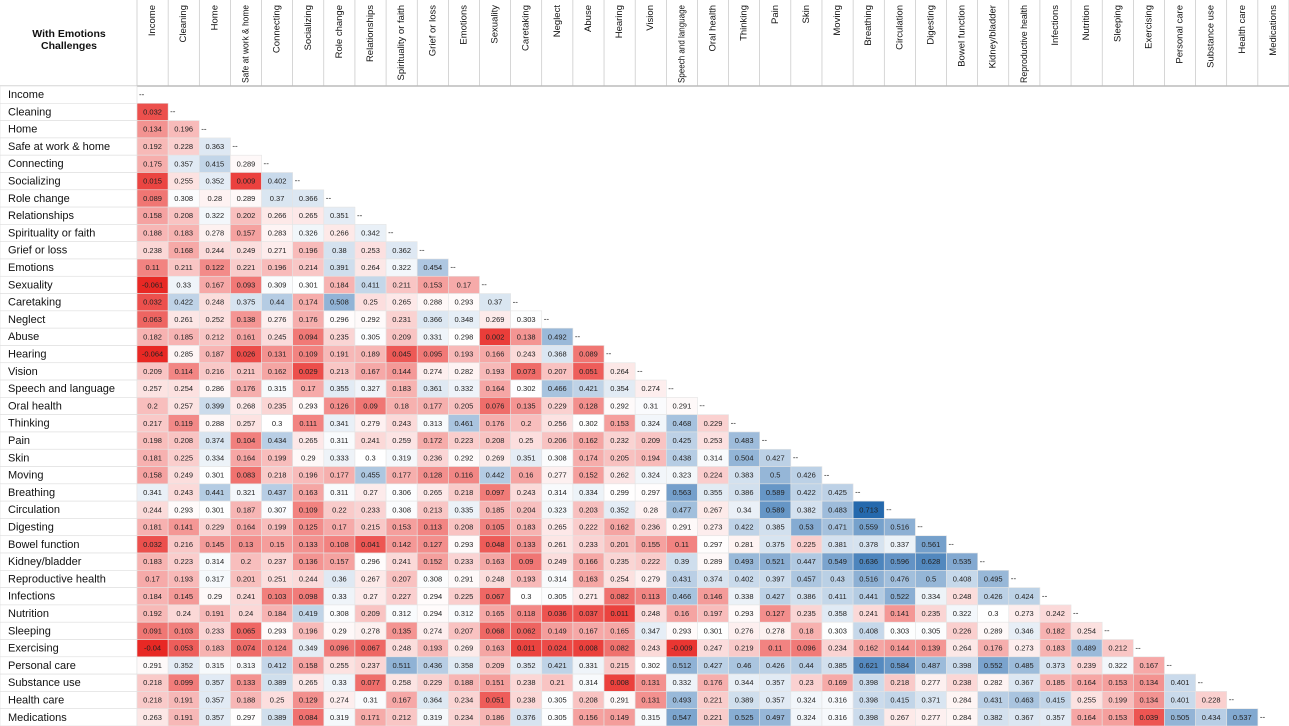 This screenshot has width=1289, height=726. I want to click on row-label: Home, so click(22, 130).